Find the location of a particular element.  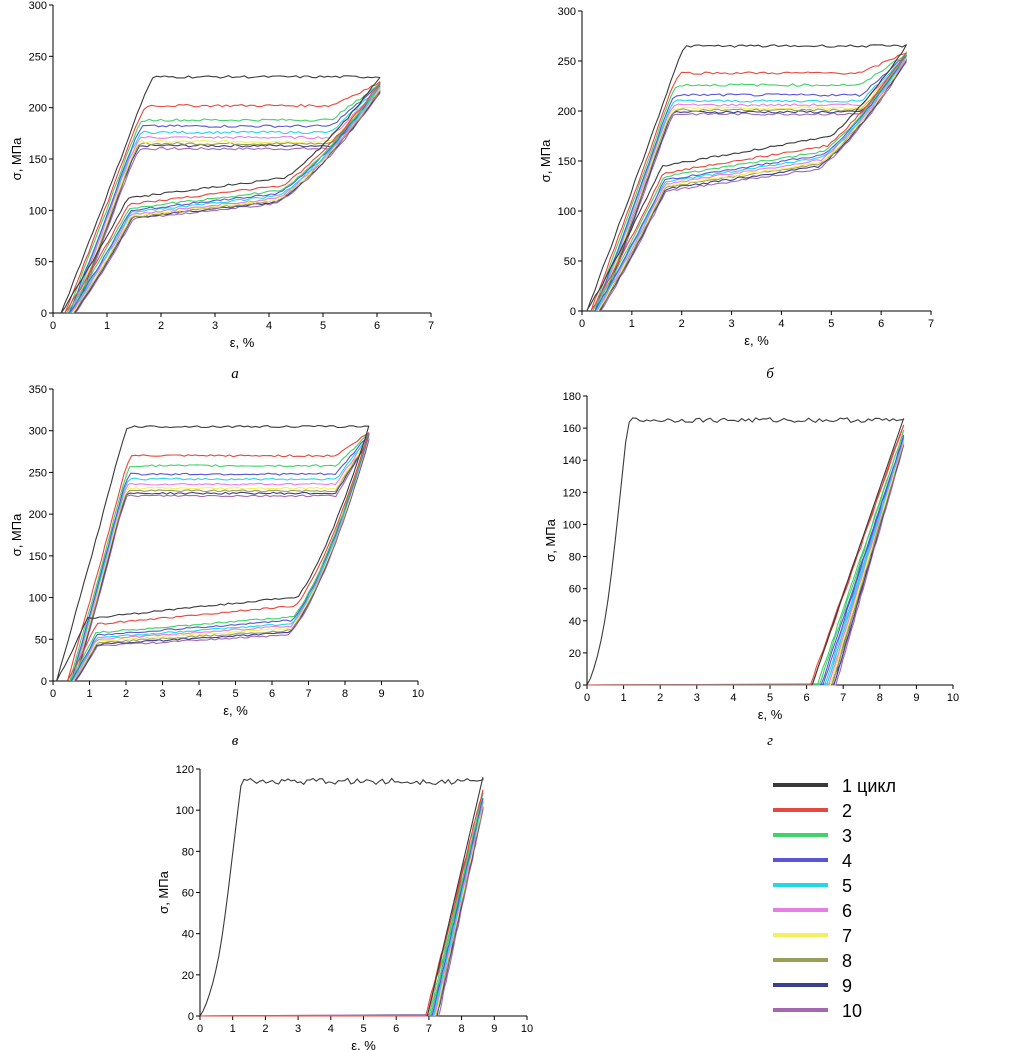

legend-label-2: 2 is located at coordinates (847, 811).